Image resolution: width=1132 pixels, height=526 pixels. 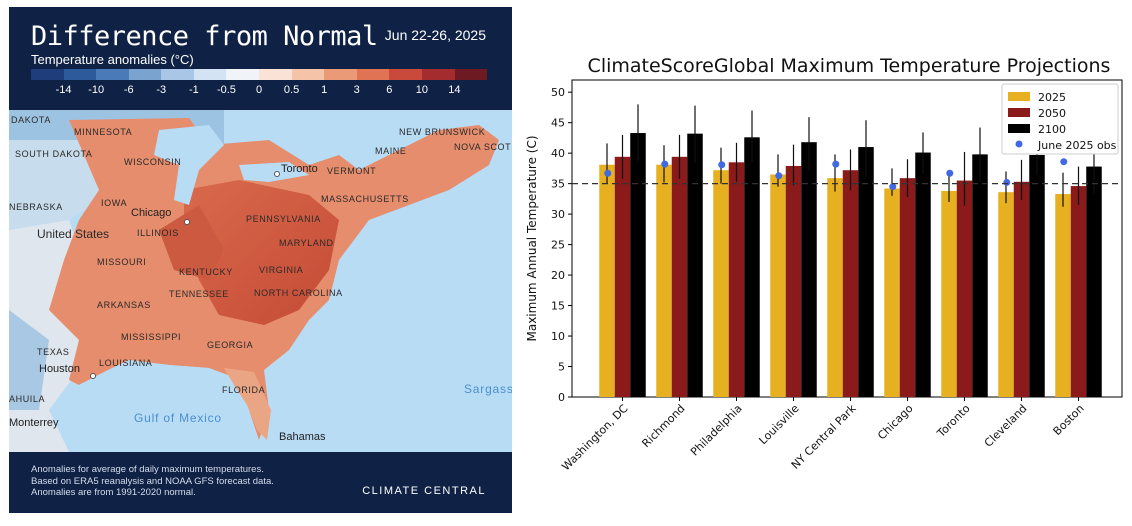 I want to click on y-tick-label: 40, so click(x=558, y=153).